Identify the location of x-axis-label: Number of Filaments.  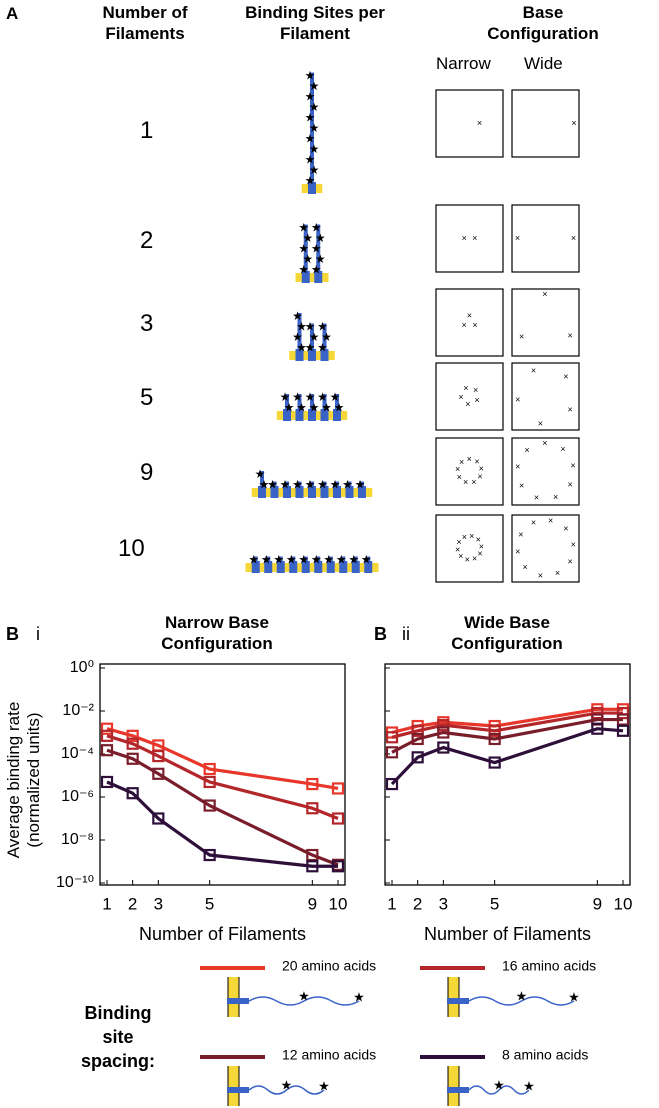
(507, 934).